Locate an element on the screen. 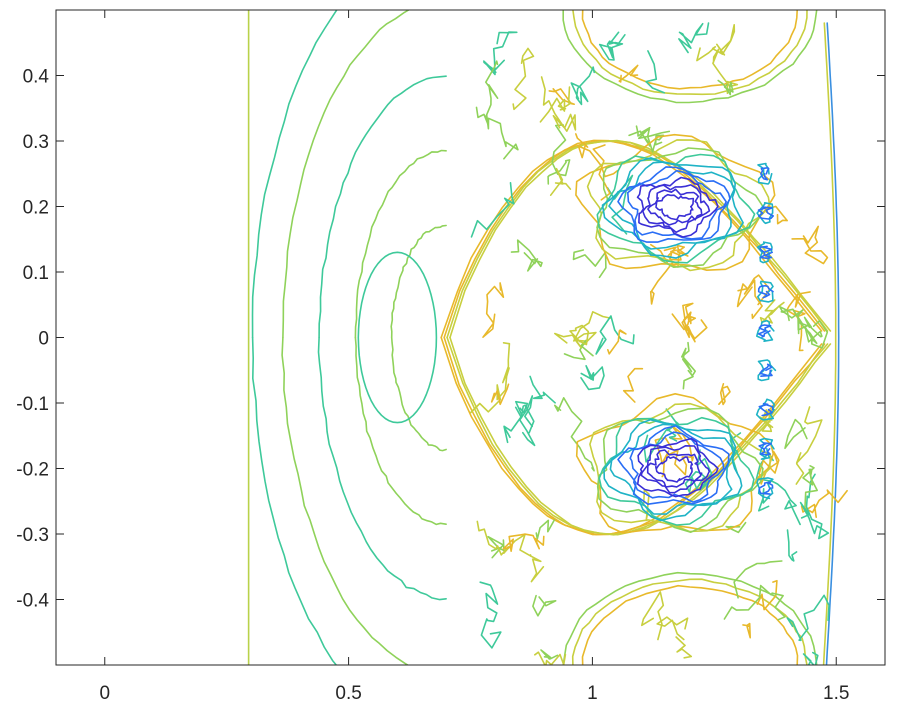  x-tick-label: 1 is located at coordinates (592, 693).